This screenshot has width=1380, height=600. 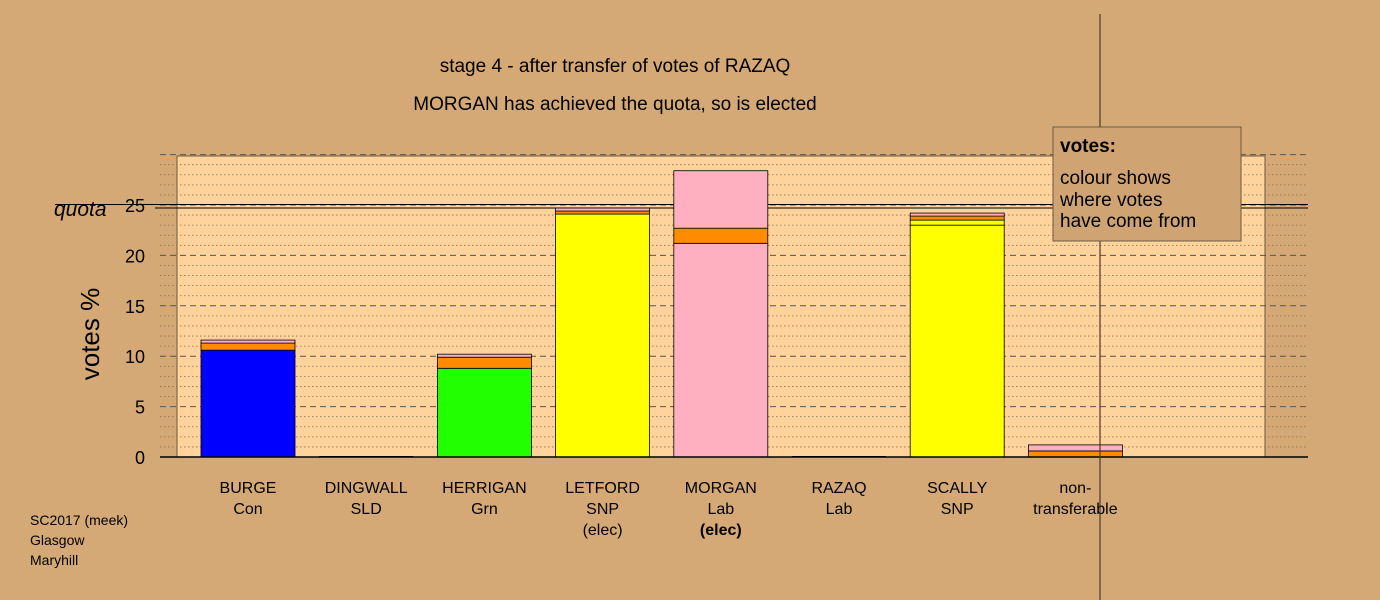 I want to click on bar-burge, so click(x=248, y=398).